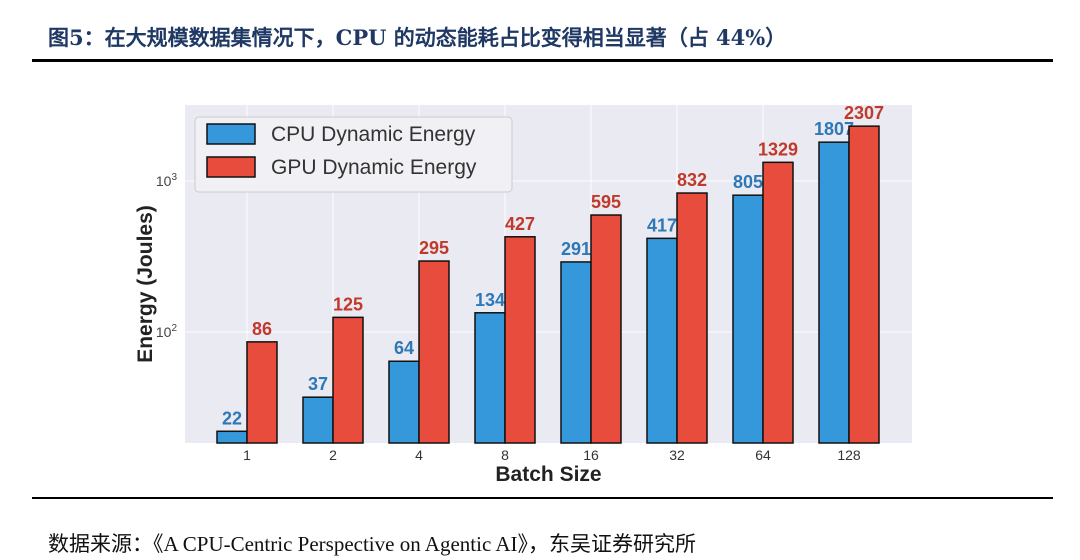 The width and height of the screenshot is (1080, 560). What do you see at coordinates (520, 224) in the screenshot?
I see `gpu-value-label: 427` at bounding box center [520, 224].